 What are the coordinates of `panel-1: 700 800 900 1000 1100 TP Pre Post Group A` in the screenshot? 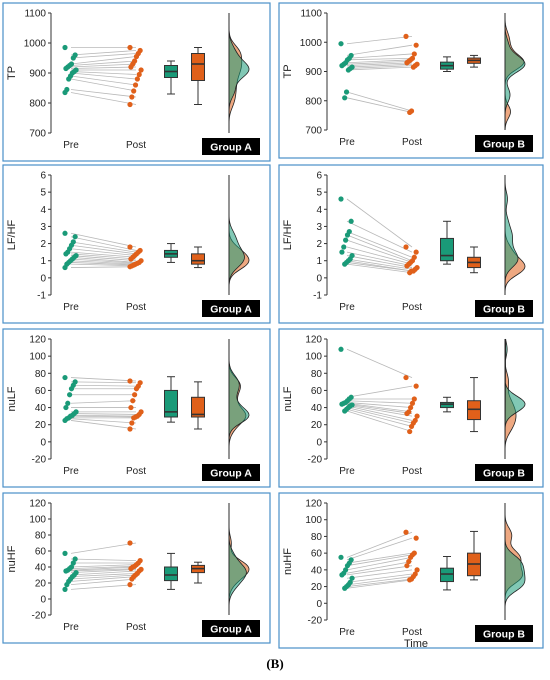 It's located at (136, 82).